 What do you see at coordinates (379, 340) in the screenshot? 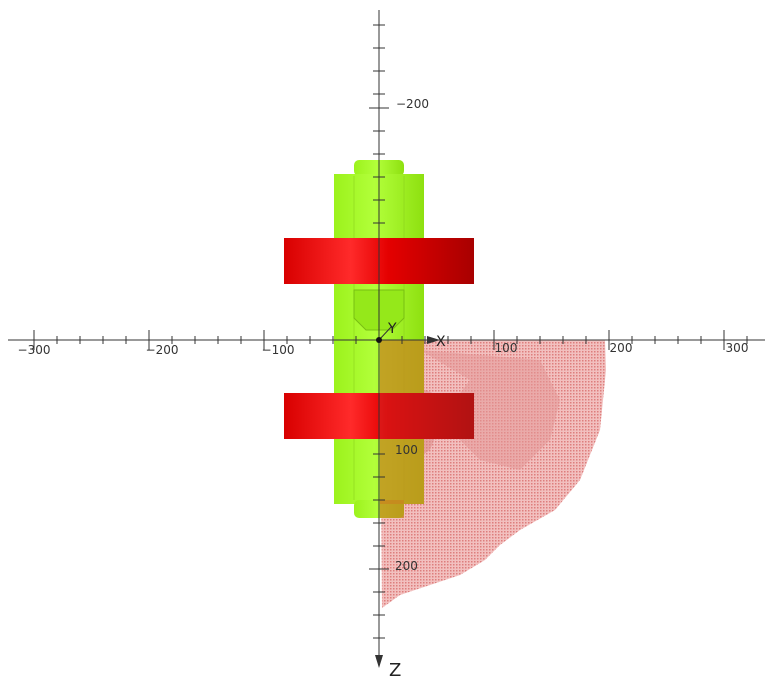
I see `origin-point` at bounding box center [379, 340].